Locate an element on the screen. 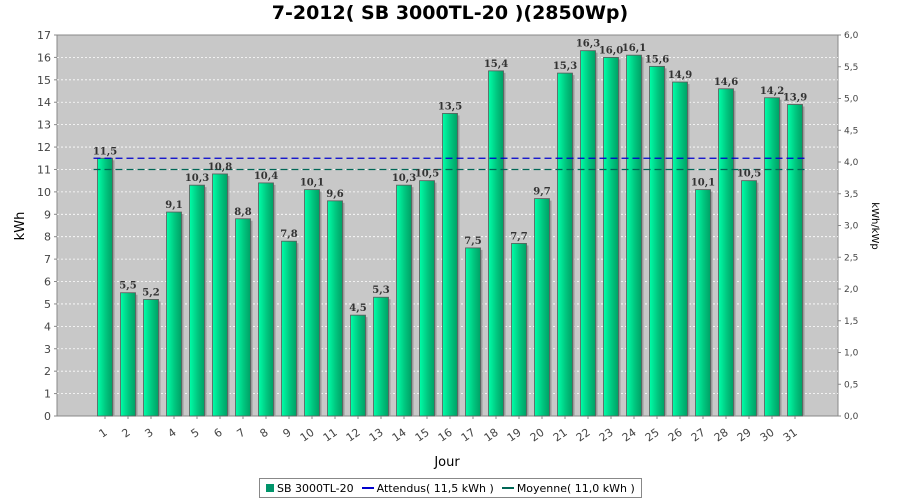  x-tick-label: 16 is located at coordinates (445, 435).